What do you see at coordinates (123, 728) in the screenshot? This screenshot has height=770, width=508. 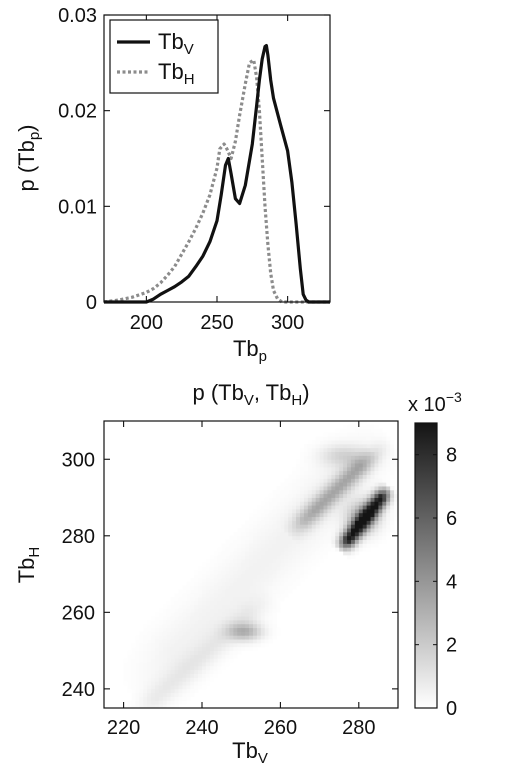 I see `heatmap-x-tick-label: 220` at bounding box center [123, 728].